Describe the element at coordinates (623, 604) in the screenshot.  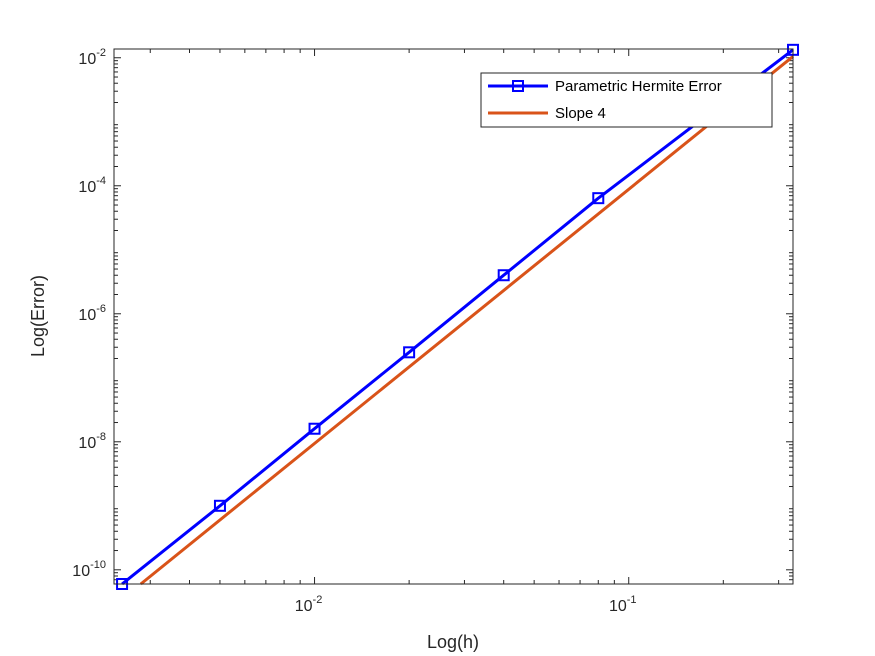
I see `x-tick-label: 10⁻¹` at that location.